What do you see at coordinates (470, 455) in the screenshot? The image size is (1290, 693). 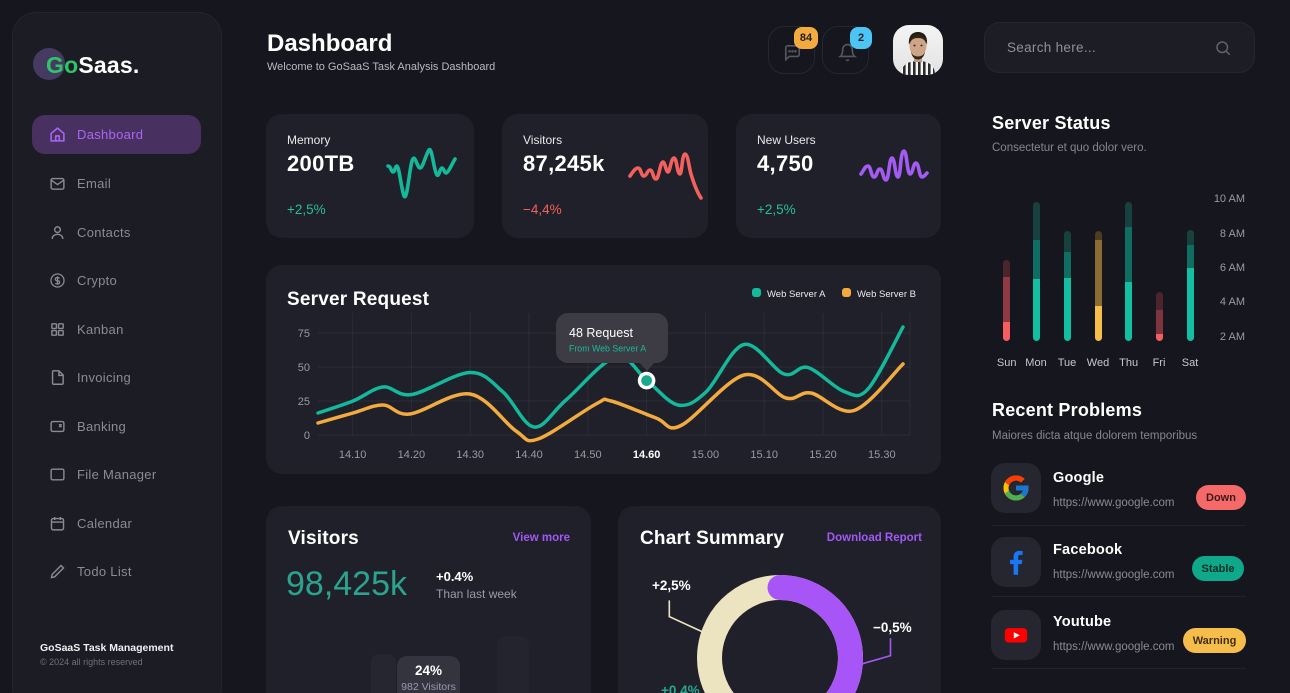 I see `svg-text: 14.30` at bounding box center [470, 455].